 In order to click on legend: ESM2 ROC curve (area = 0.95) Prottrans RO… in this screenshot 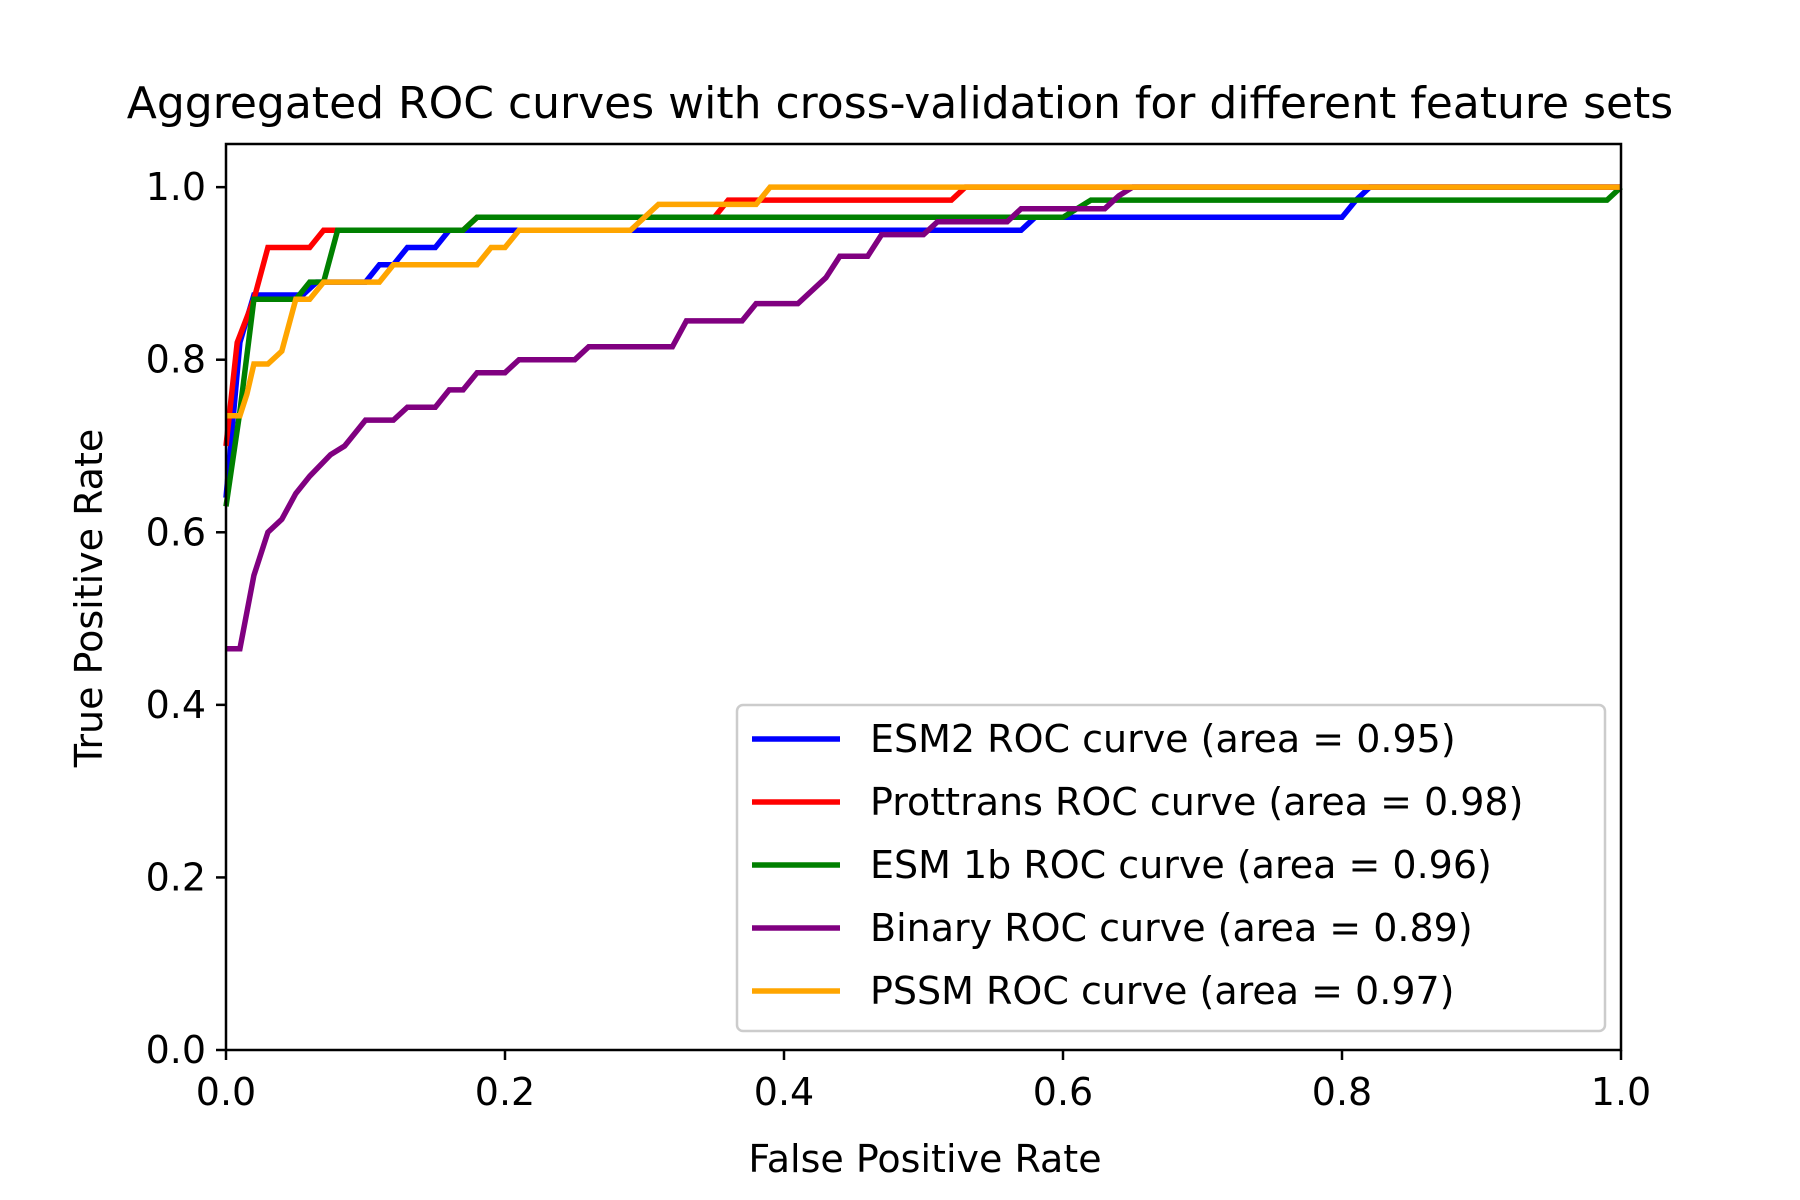, I will do `click(1171, 868)`.